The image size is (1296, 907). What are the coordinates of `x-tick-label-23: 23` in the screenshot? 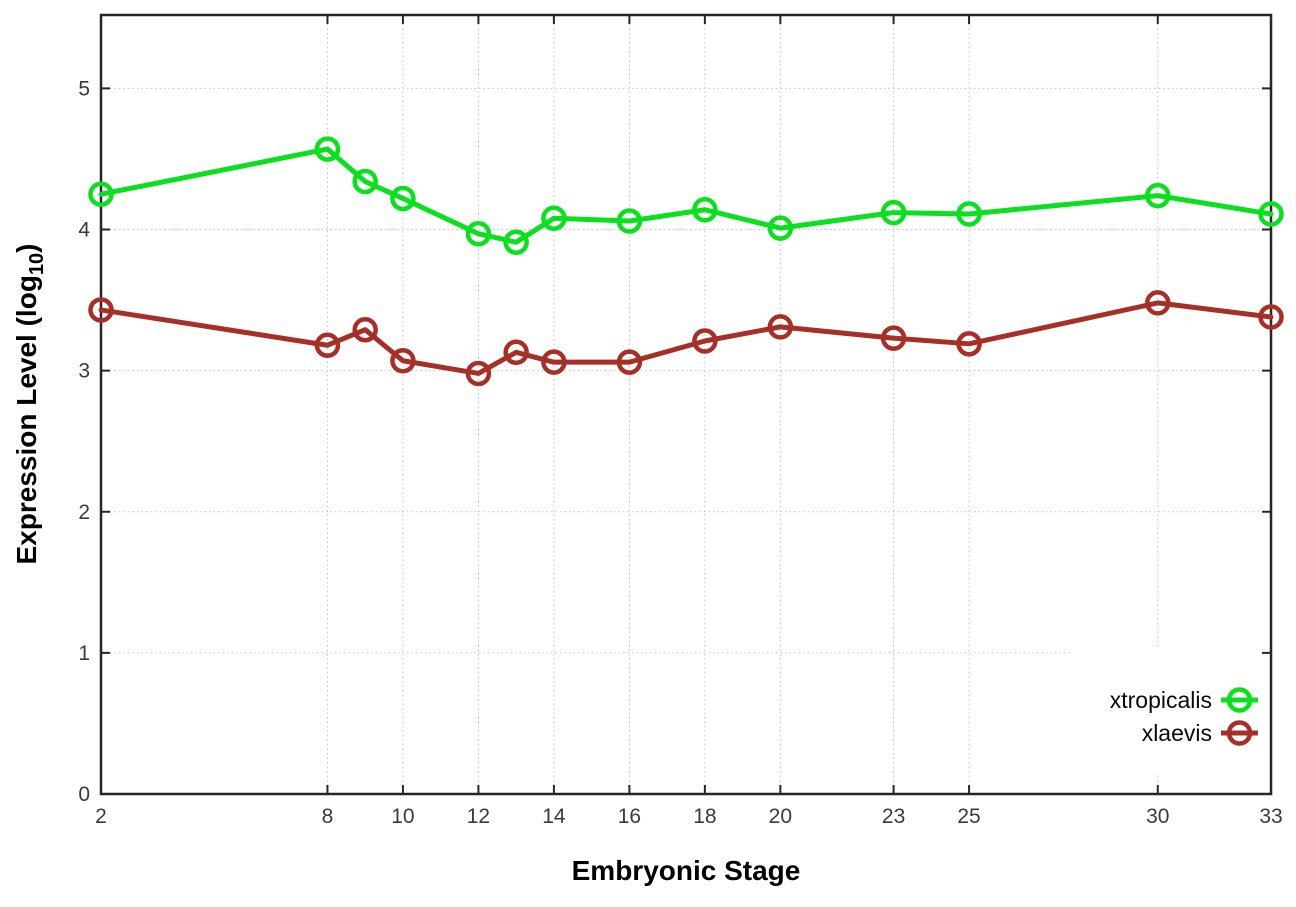 It's located at (893, 816).